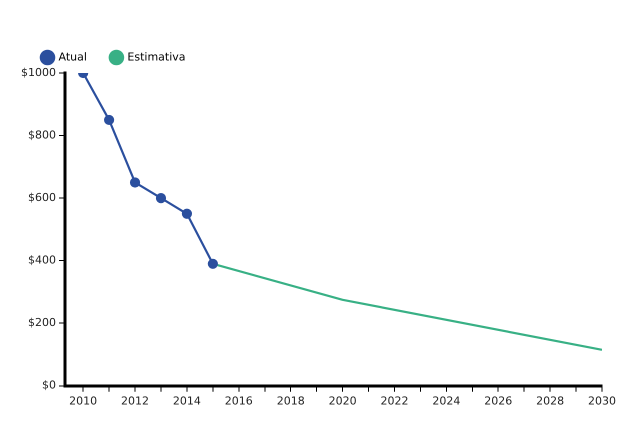  I want to click on legend-label: Atual, so click(72, 57).